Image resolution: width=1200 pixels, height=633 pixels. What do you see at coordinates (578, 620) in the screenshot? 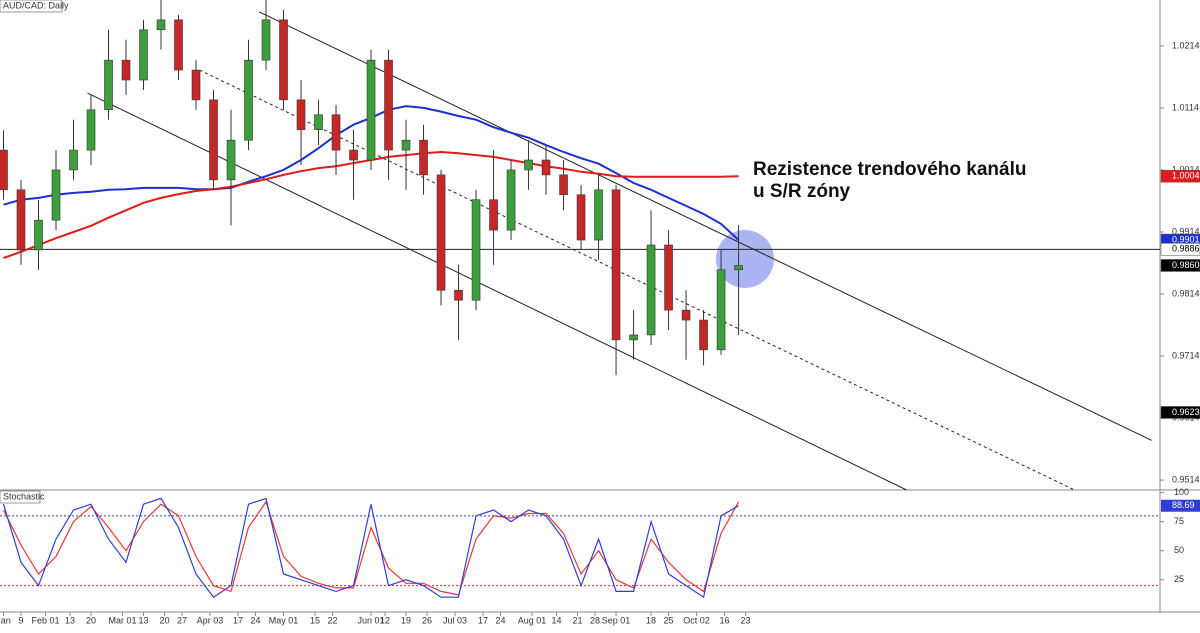
I see `x-tick-label: 21` at bounding box center [578, 620].